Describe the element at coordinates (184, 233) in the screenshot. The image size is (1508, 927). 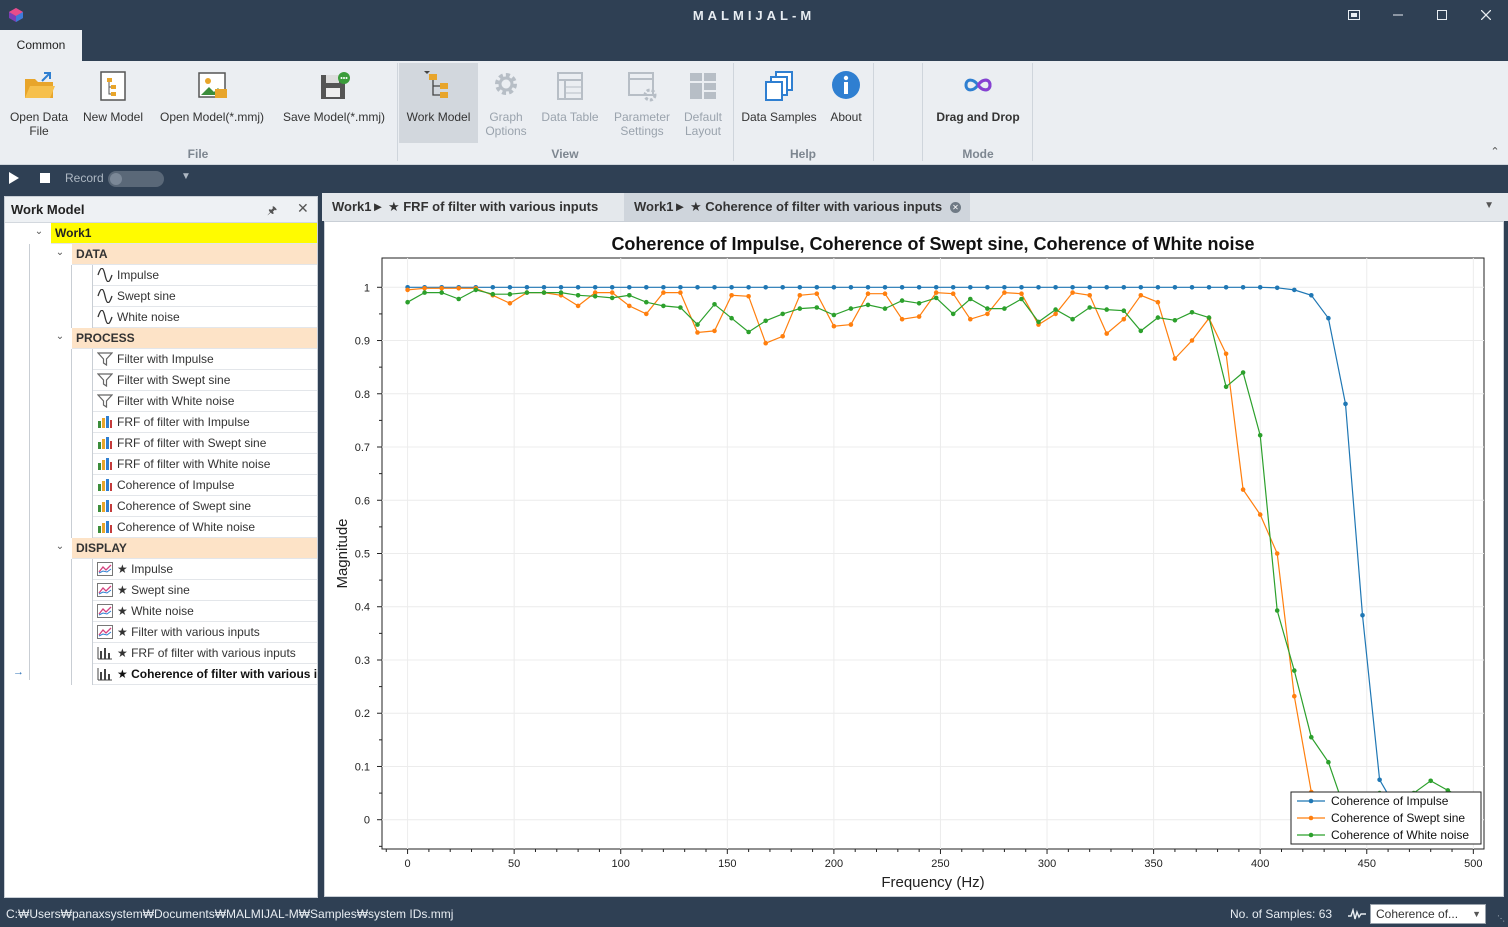
I see `tree-root-label: Work1` at that location.